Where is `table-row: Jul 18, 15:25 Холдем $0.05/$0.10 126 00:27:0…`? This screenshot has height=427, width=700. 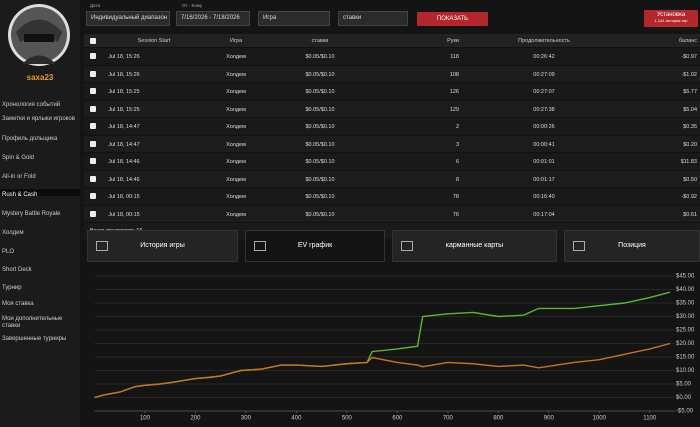
table-row: Jul 18, 15:25 Холдем $0.05/$0.10 126 00:27:0… is located at coordinates (392, 92).